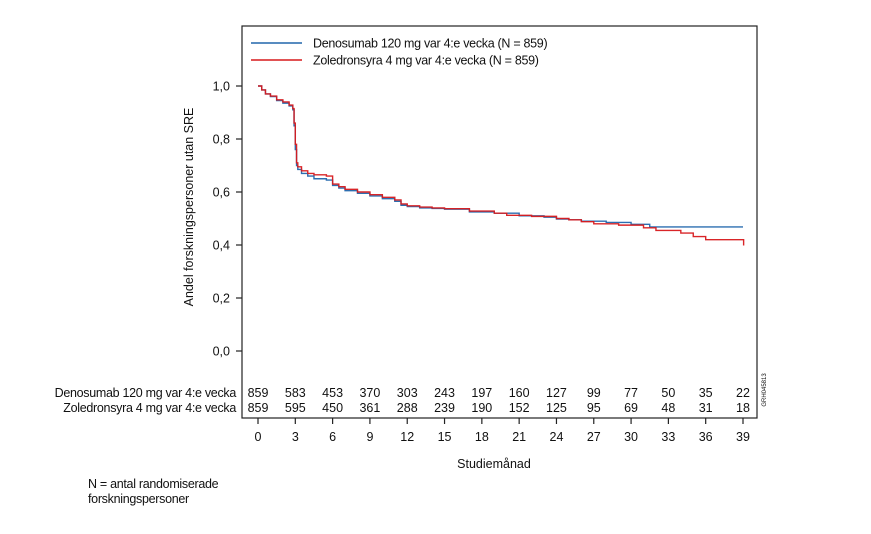 This screenshot has height=534, width=871. Describe the element at coordinates (706, 408) in the screenshot. I see `at-risk-value: 31` at that location.